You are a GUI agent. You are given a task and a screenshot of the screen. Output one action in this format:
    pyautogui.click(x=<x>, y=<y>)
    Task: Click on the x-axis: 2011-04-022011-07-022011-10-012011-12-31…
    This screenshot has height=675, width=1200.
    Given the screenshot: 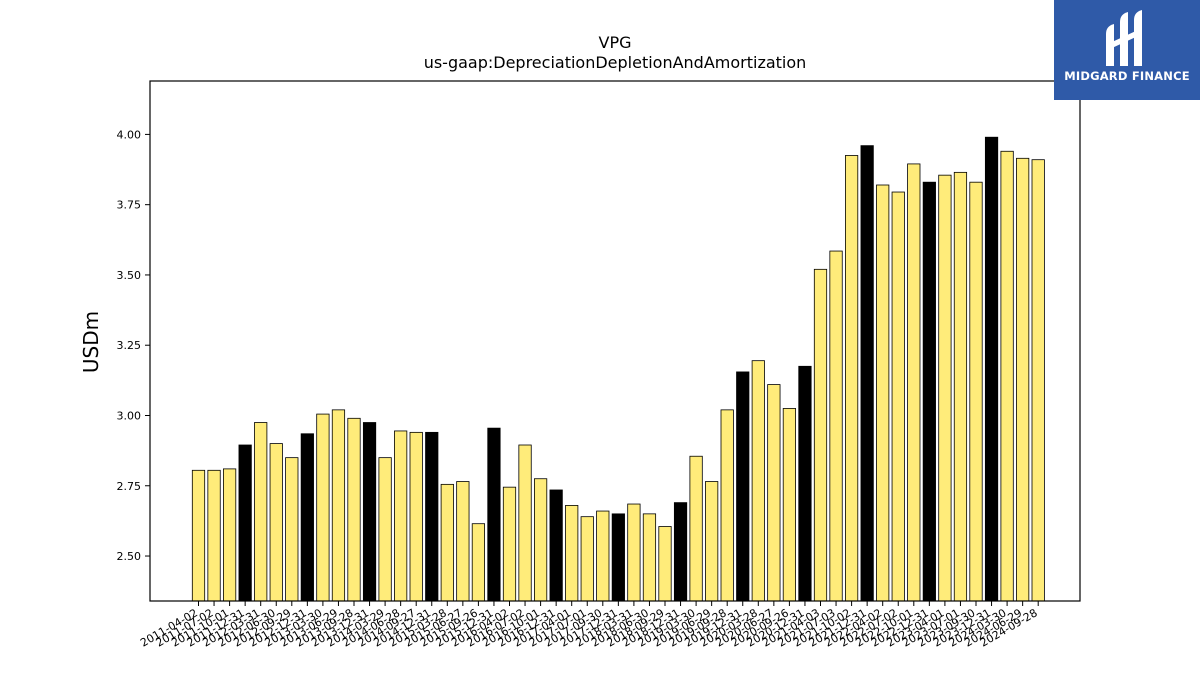 What is the action you would take?
    pyautogui.click(x=589, y=625)
    